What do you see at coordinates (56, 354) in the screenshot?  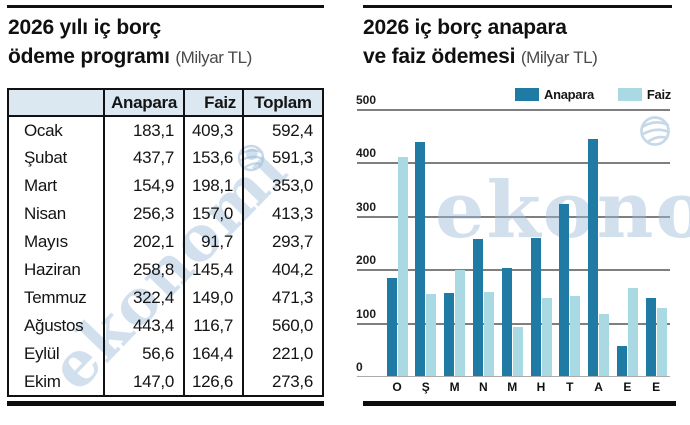 I see `table-cell-month: Eylül` at bounding box center [56, 354].